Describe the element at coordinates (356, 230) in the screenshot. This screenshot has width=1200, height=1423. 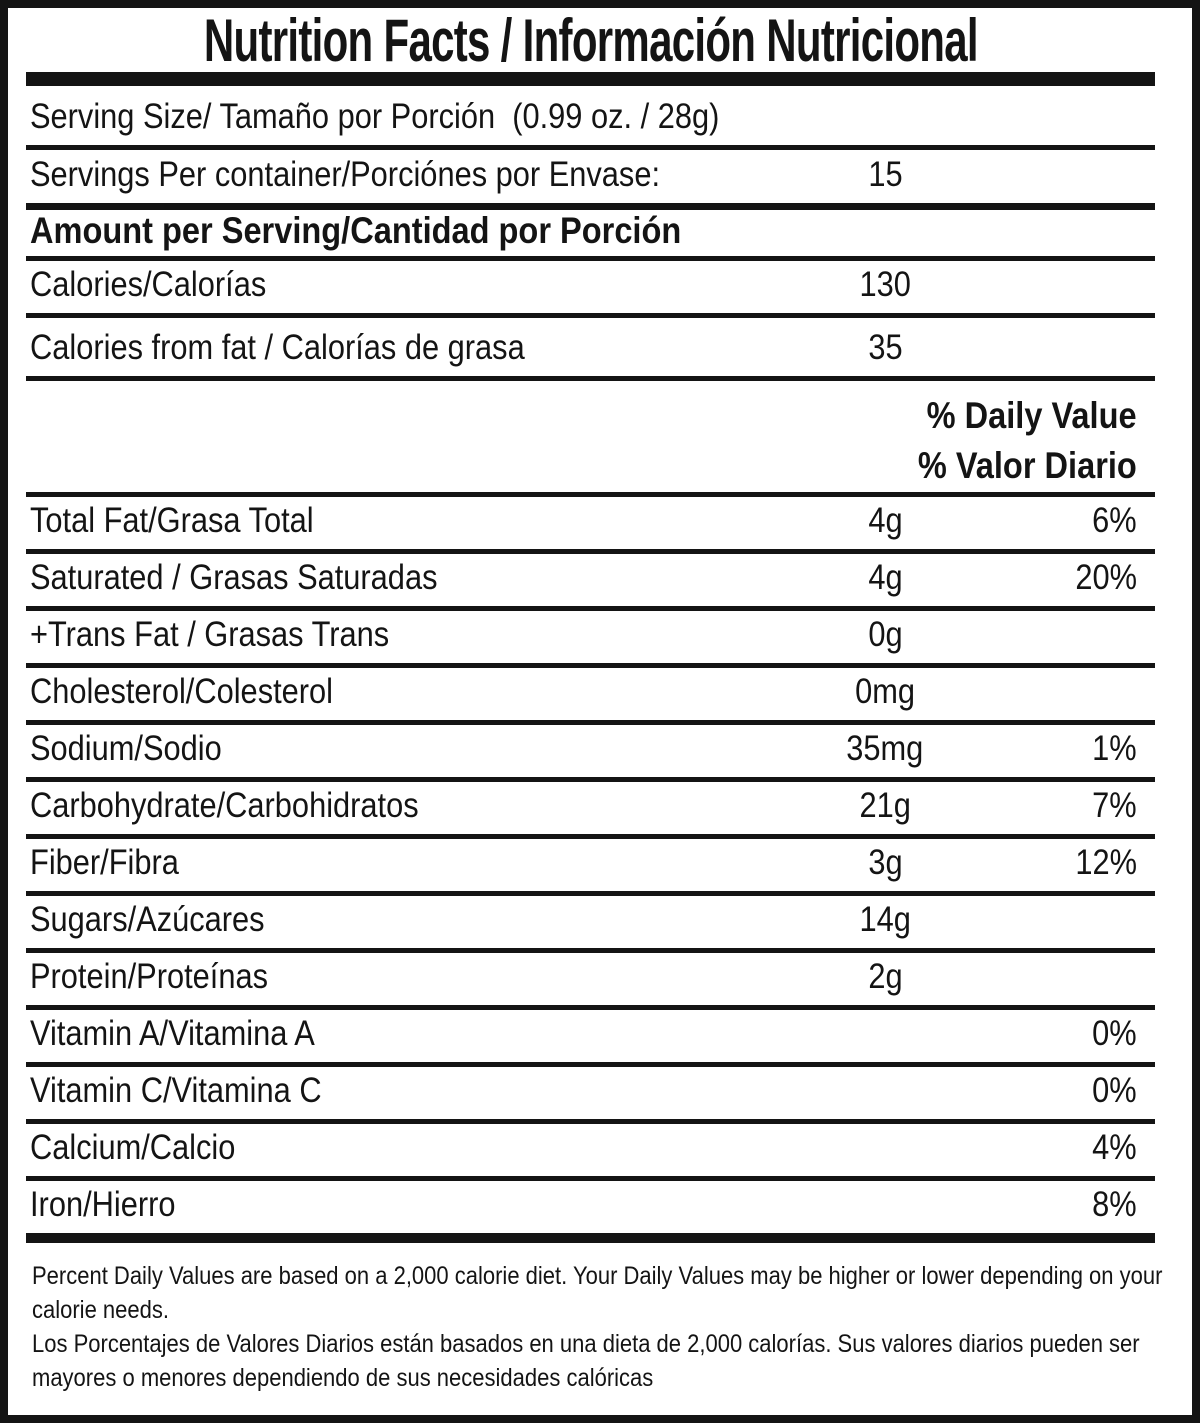
I see `section-heading-label: Amount per Serving/Cantidad por Porción` at that location.